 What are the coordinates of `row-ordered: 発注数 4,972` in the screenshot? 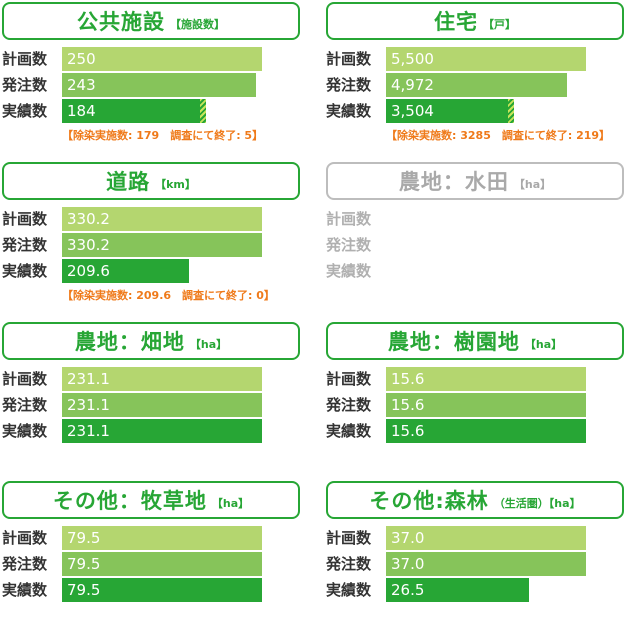 It's located at (477, 85).